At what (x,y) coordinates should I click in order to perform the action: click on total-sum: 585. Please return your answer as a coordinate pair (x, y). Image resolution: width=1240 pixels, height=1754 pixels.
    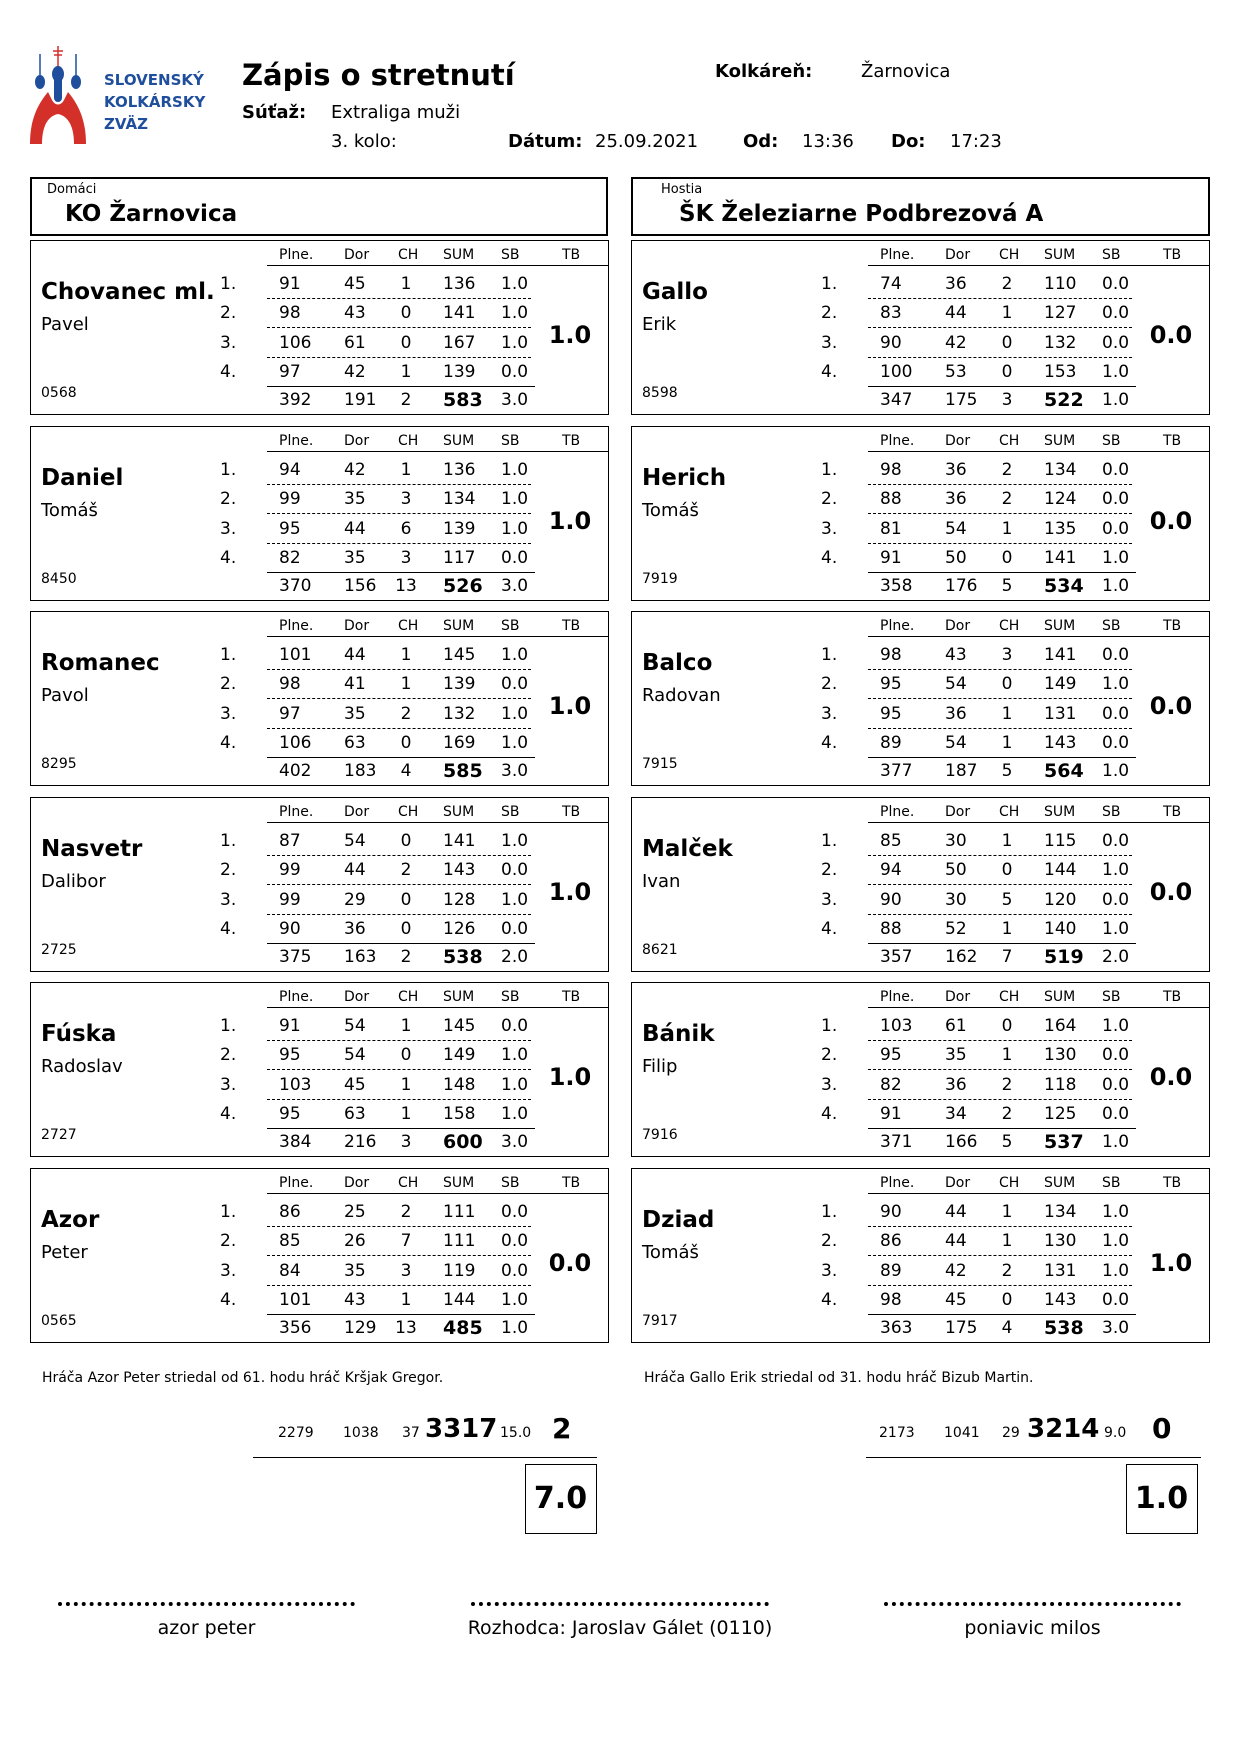
    Looking at the image, I should click on (463, 771).